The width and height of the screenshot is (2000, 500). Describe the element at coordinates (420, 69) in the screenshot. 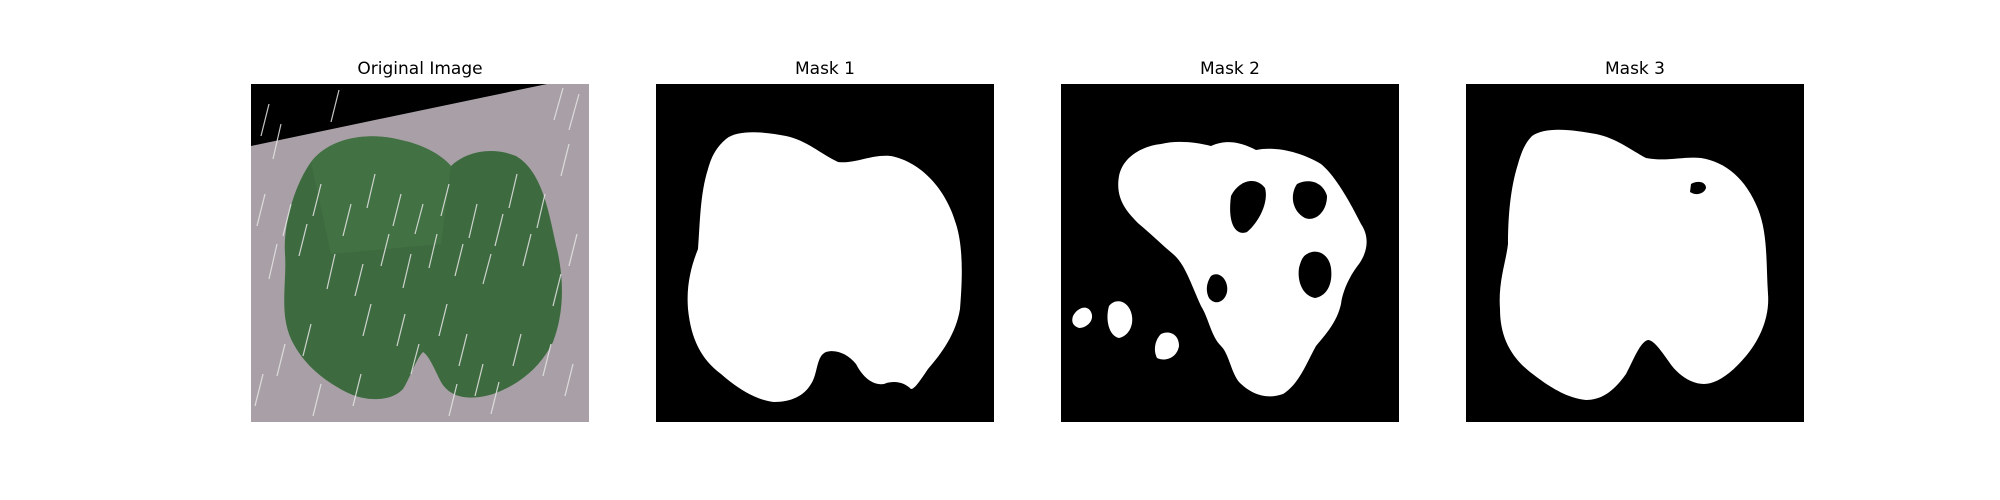

I see `panel-title: Original Image` at that location.